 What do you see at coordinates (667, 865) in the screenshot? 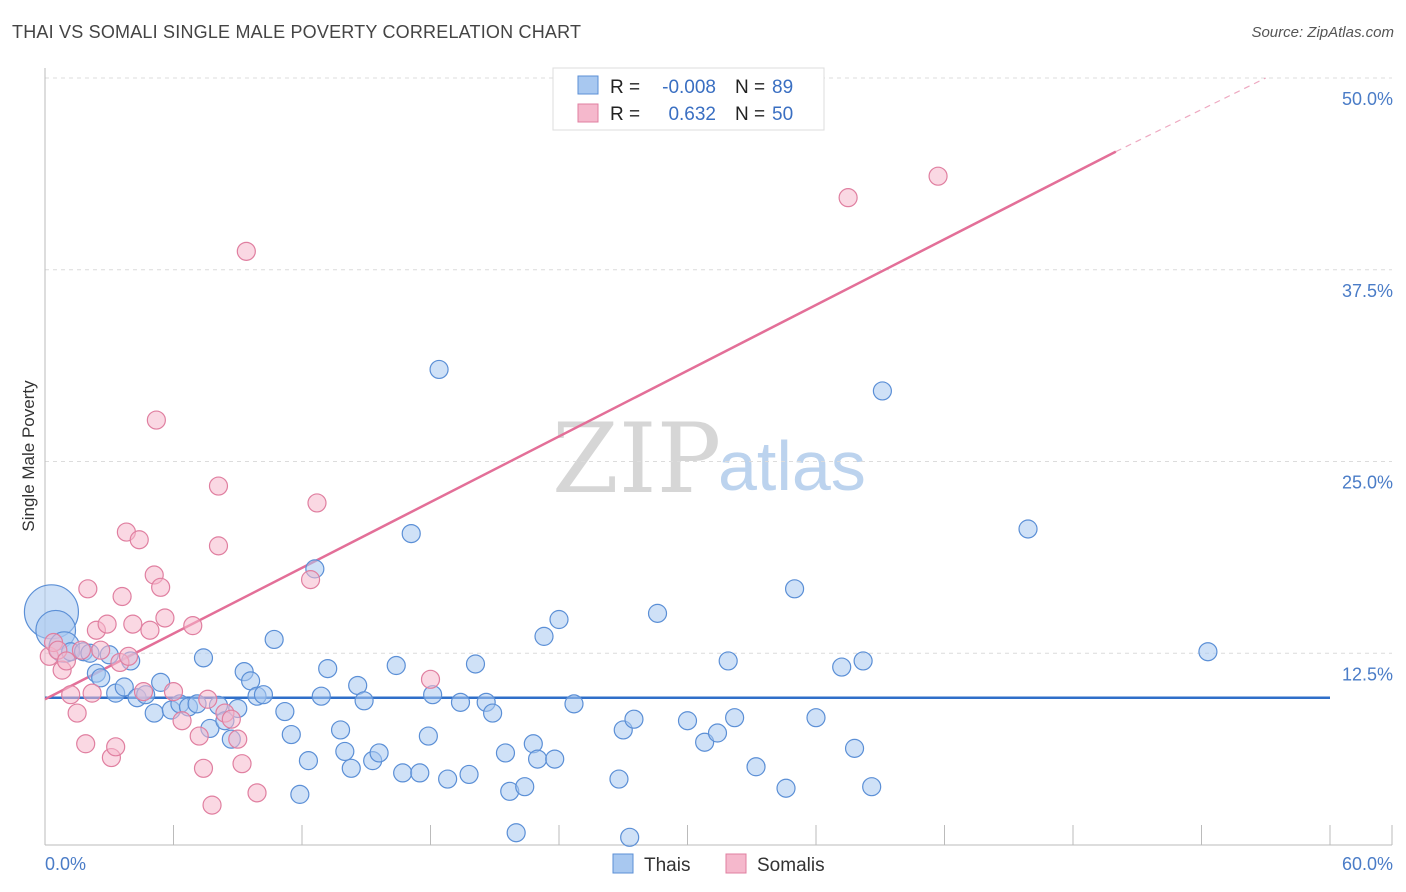
I see `bottom-legend-label-thais: Thais` at bounding box center [667, 865].